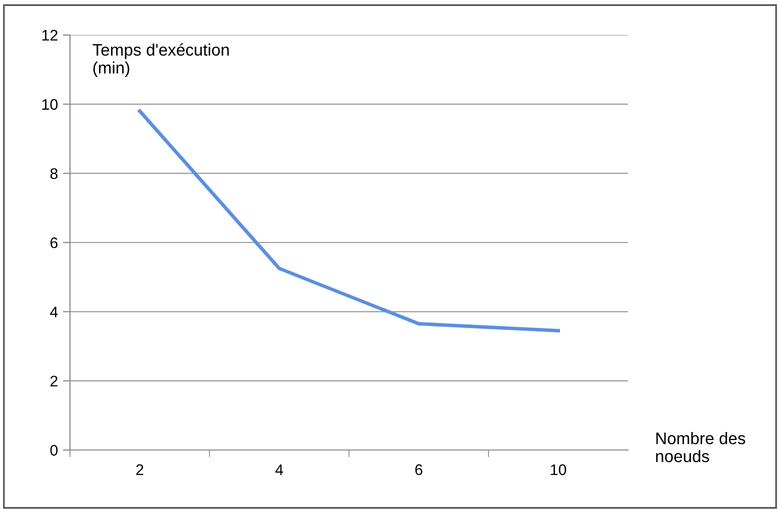  I want to click on y-tick-label: 10, so click(50, 104).